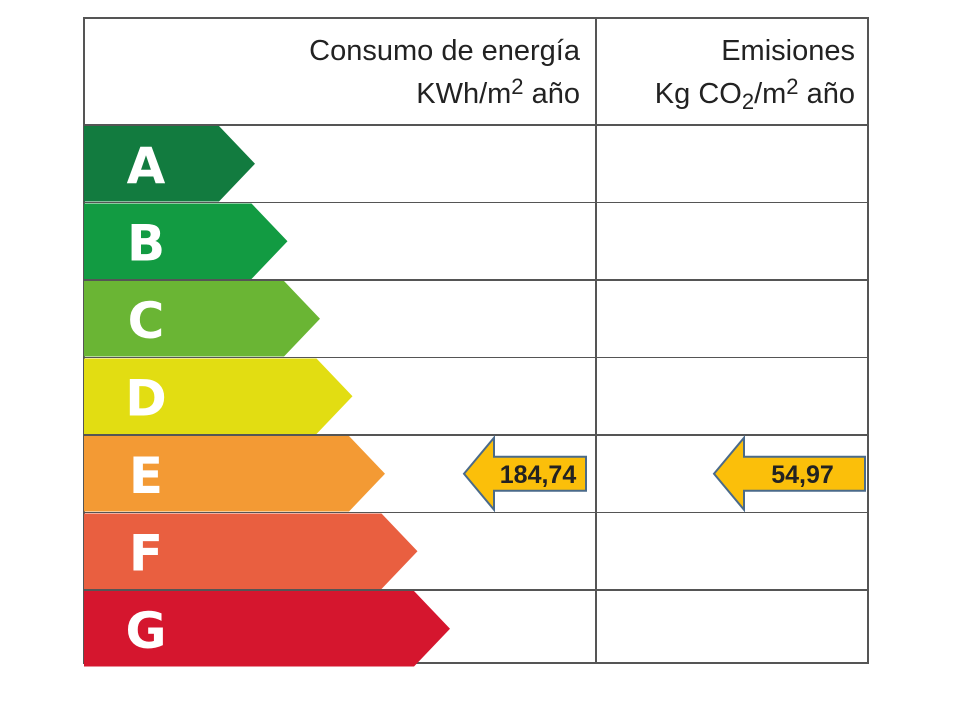 The image size is (960, 720). I want to click on emissions-value: 54,97, so click(802, 475).